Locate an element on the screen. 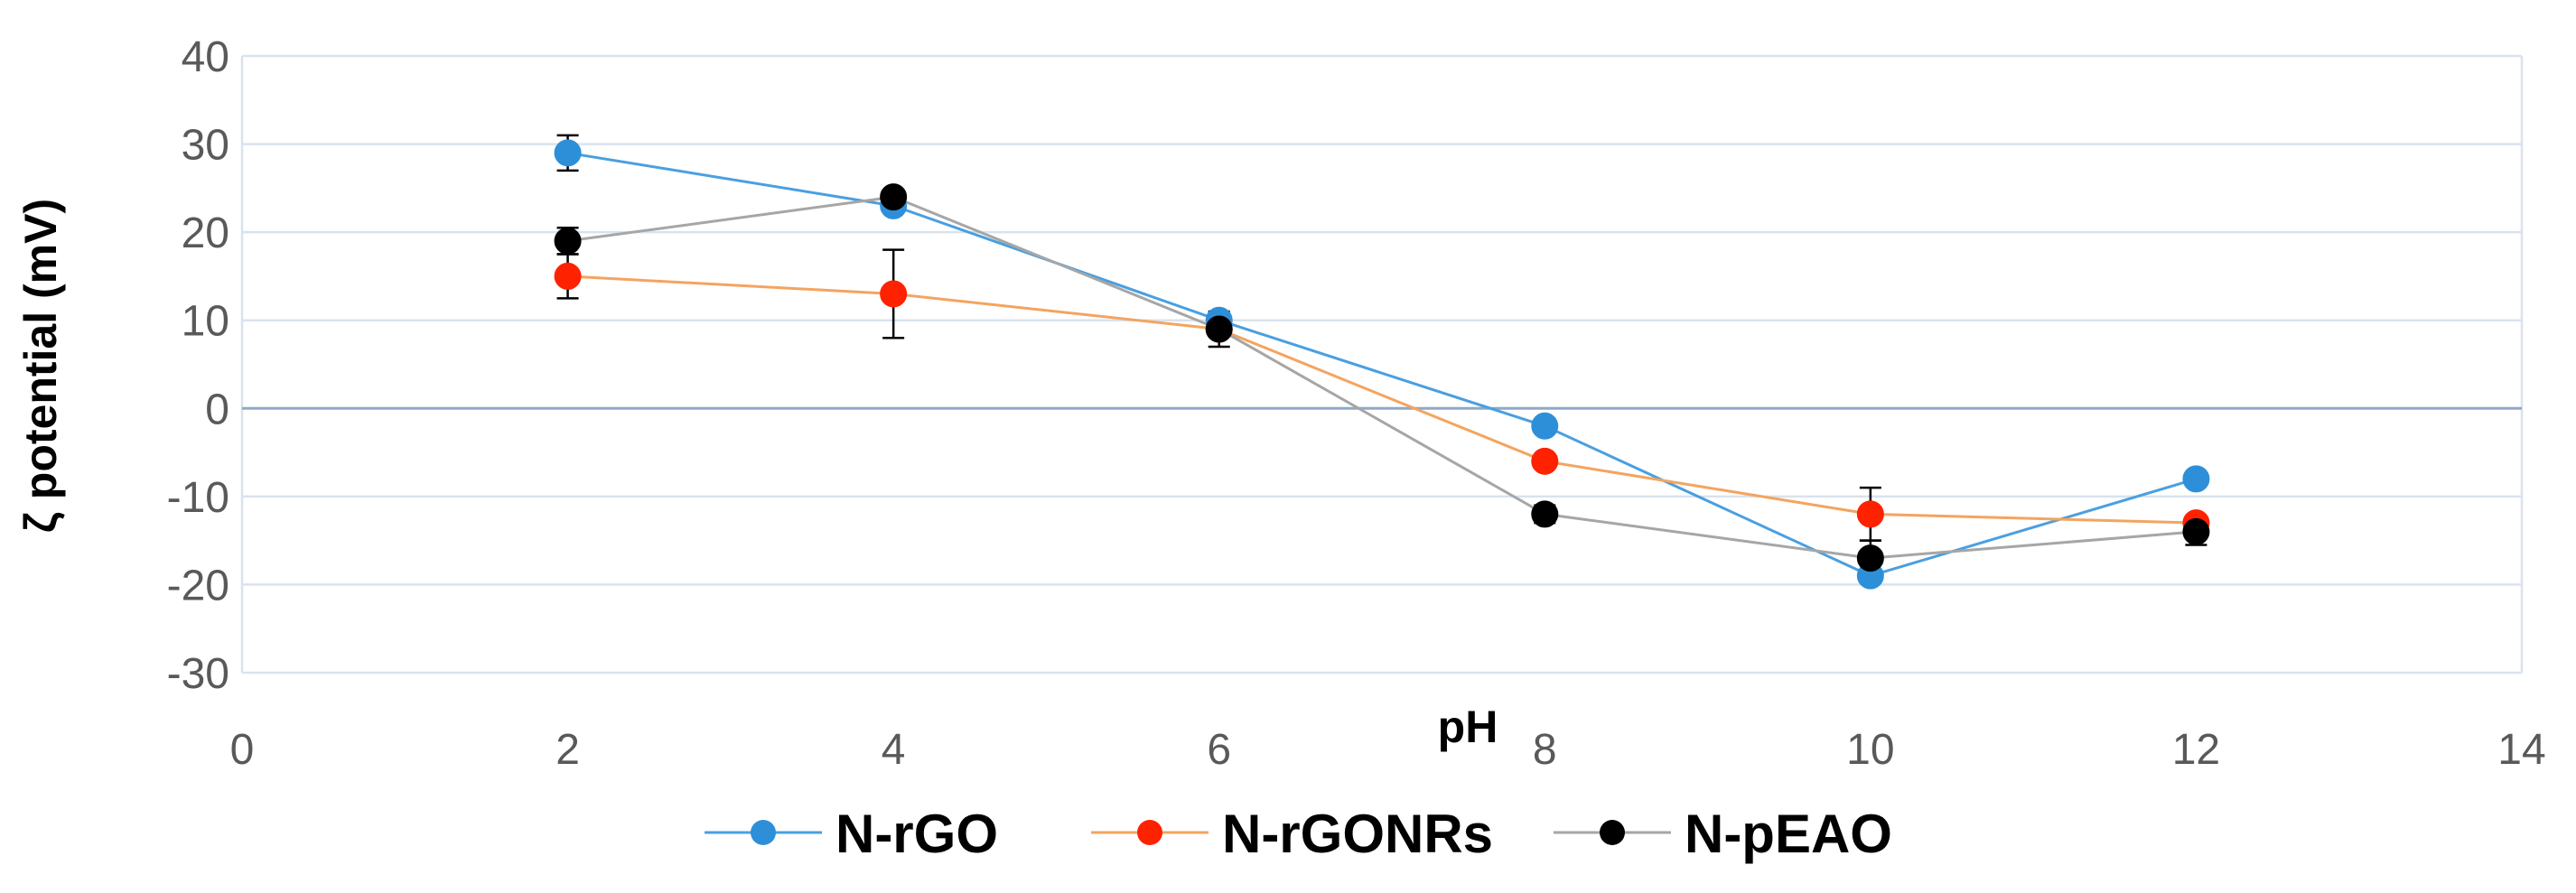 The image size is (2576, 893). y-tick-label: -30 is located at coordinates (198, 674).